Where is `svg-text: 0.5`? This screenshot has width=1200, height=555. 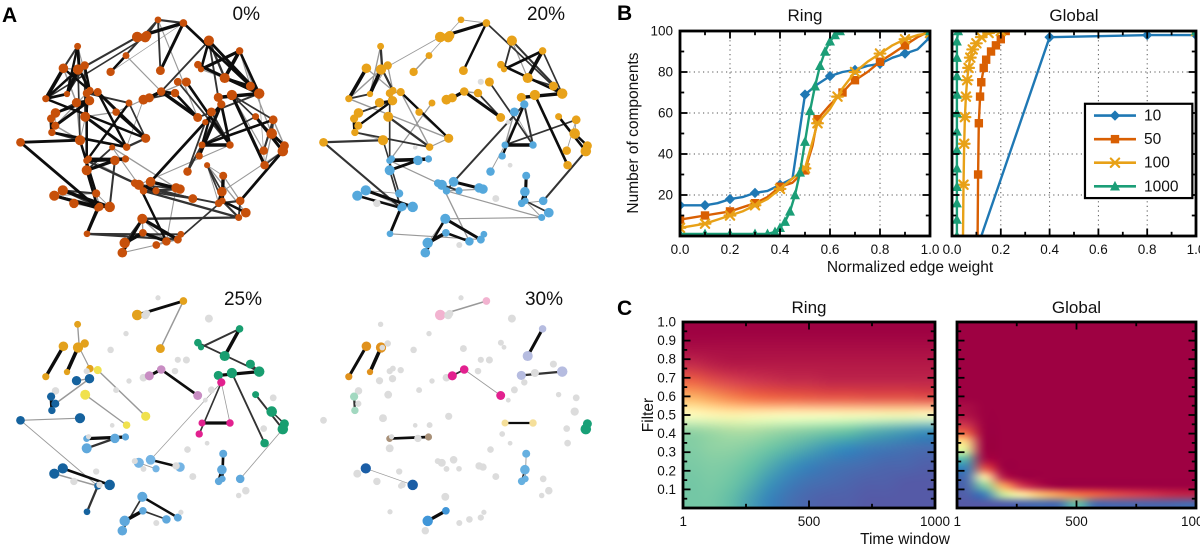
svg-text: 0.5 is located at coordinates (666, 415).